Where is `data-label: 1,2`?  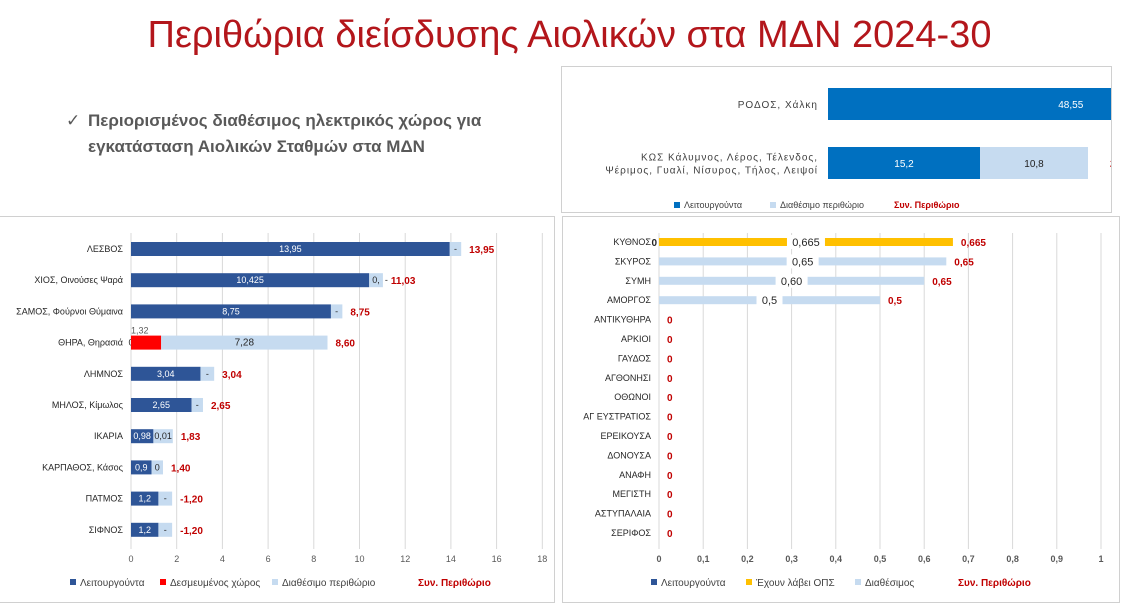 data-label: 1,2 is located at coordinates (144, 499).